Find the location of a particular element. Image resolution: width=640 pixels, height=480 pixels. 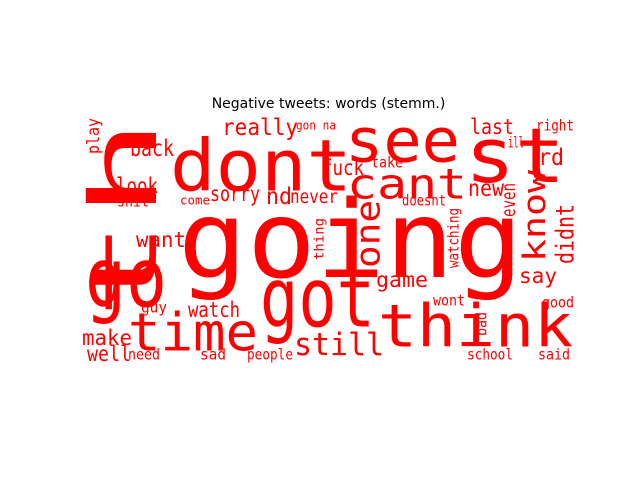

word-ill: ill is located at coordinates (516, 143).